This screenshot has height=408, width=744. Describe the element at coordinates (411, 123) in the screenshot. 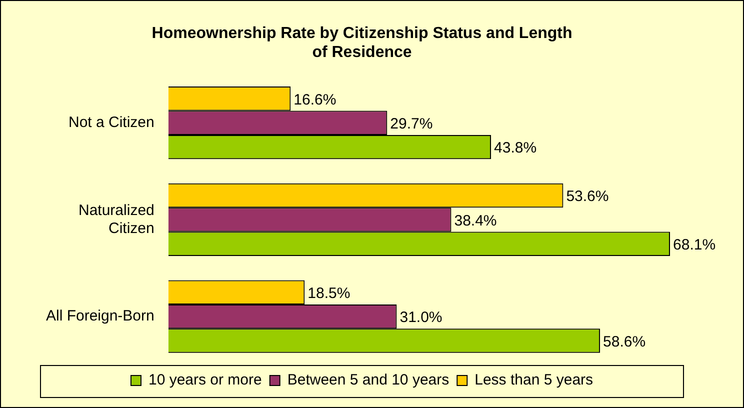

I see `data-label: 29.7%` at that location.